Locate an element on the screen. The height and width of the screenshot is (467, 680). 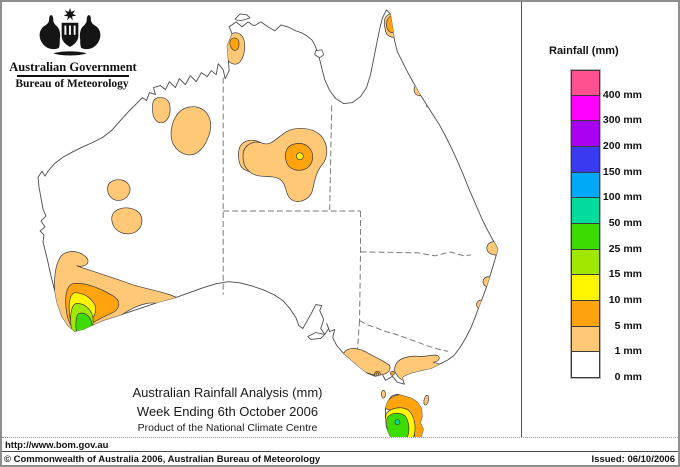
rainfall-contour-50mm is located at coordinates (397, 422).